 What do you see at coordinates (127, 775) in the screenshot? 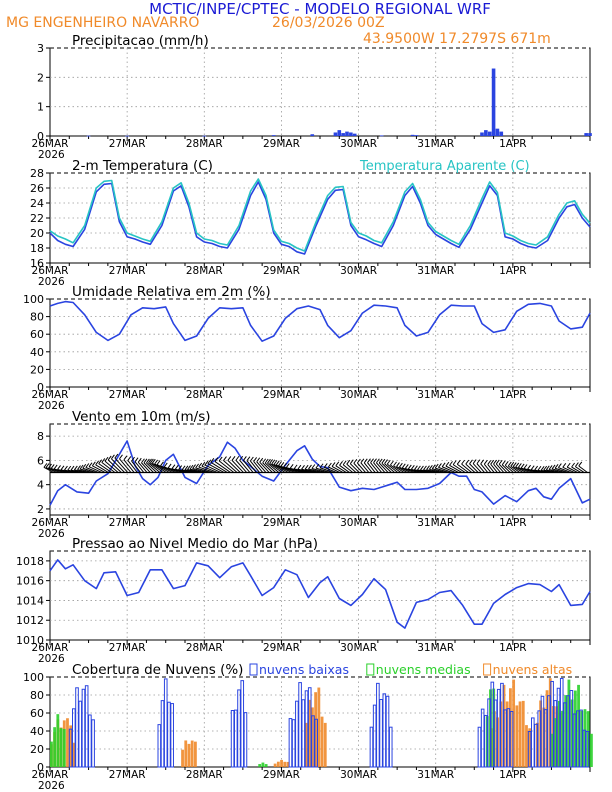
I see `clouds-xtick-label: 27MAR` at bounding box center [127, 775].